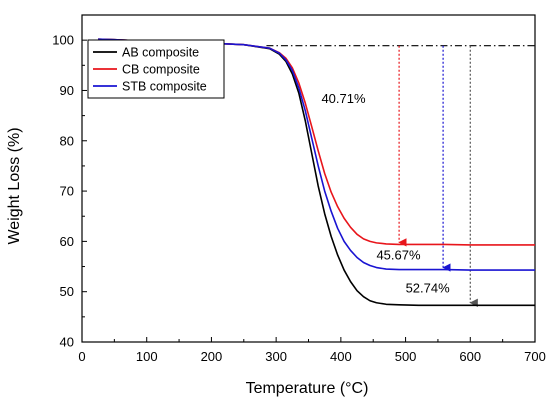  I want to click on legend-label-2: CB composite, so click(161, 70).